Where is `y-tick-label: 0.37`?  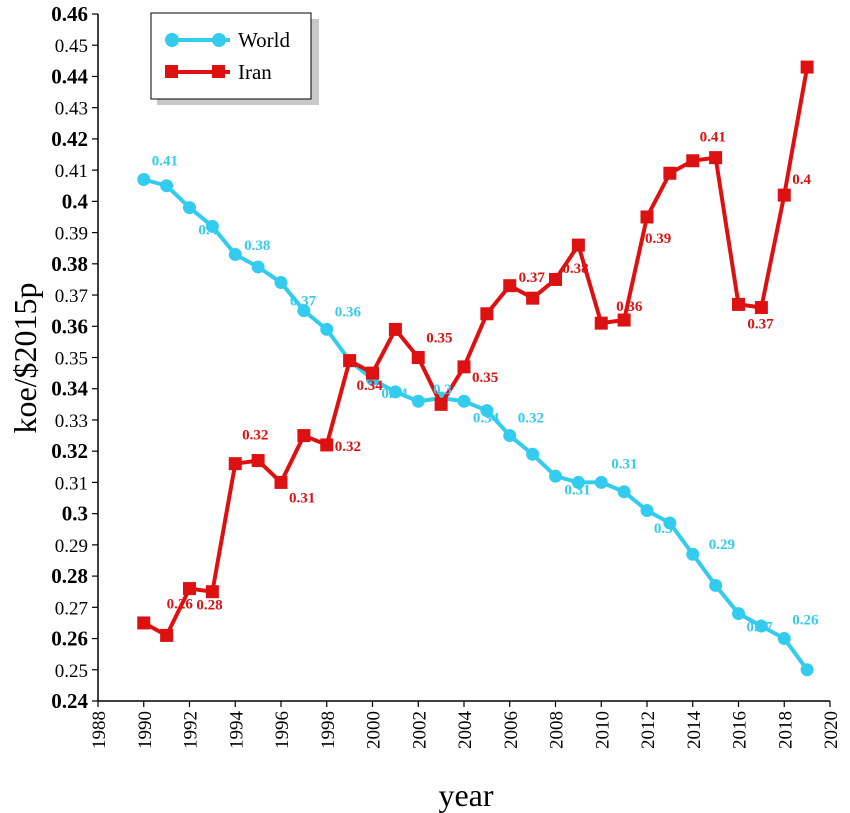
y-tick-label: 0.37 is located at coordinates (71, 296).